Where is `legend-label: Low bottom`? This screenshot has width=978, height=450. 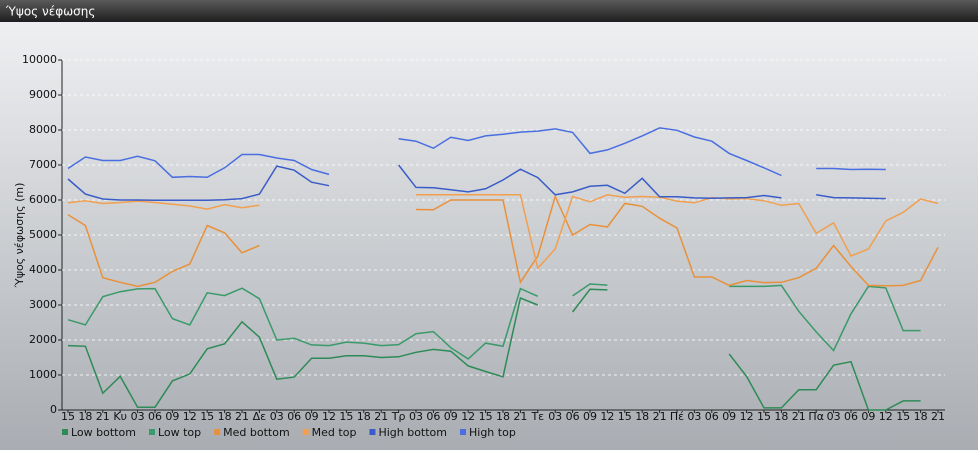
legend-label: Low bottom is located at coordinates (103, 432).